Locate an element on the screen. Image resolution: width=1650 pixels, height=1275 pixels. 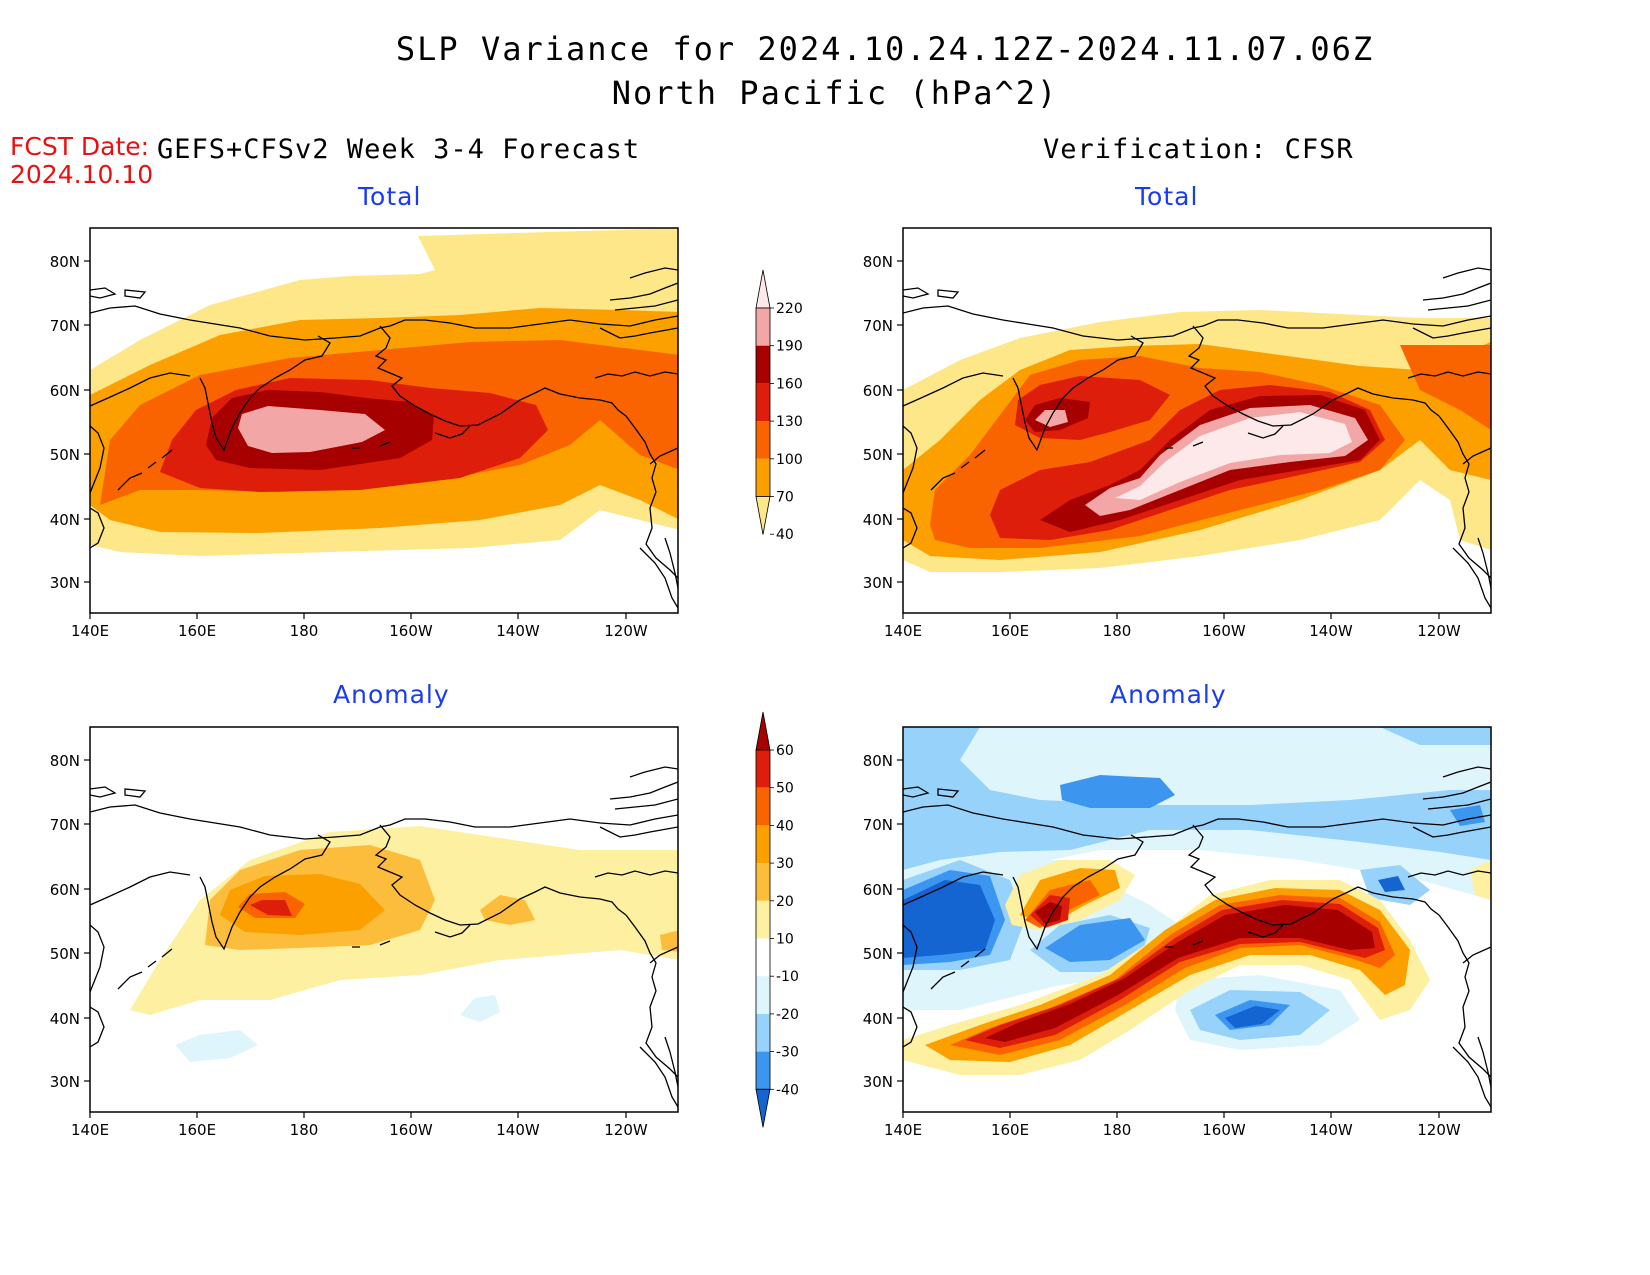
forecast-header: GEFS+CFSv2 Week 3-4 Forecast is located at coordinates (399, 149).